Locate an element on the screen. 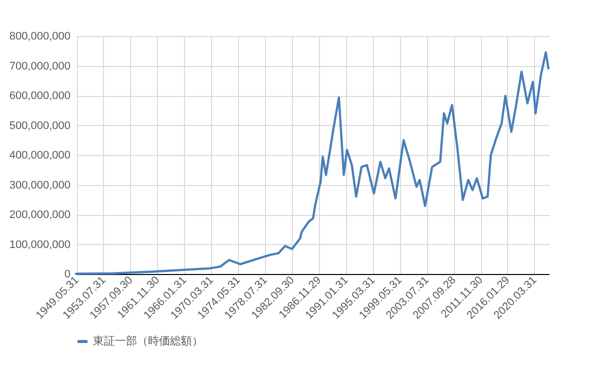 The width and height of the screenshot is (615, 380). y-tick-label: 700,000,000 is located at coordinates (39, 66).